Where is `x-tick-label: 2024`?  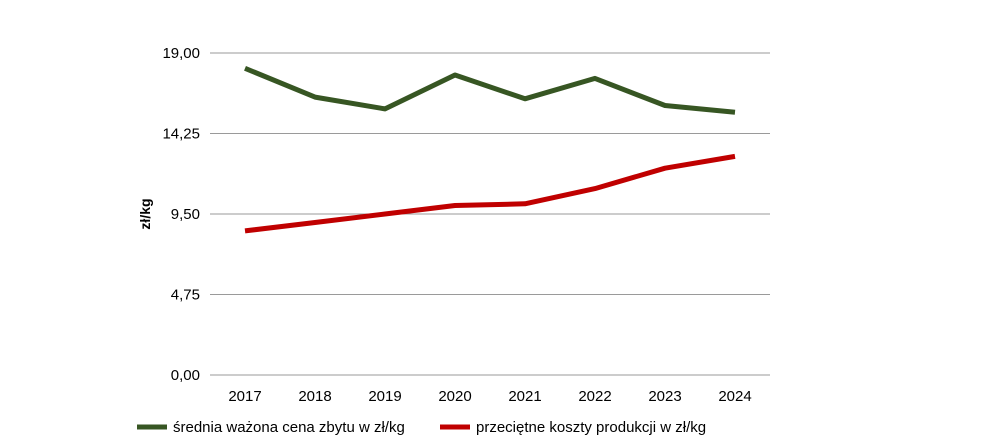
x-tick-label: 2024 is located at coordinates (734, 396).